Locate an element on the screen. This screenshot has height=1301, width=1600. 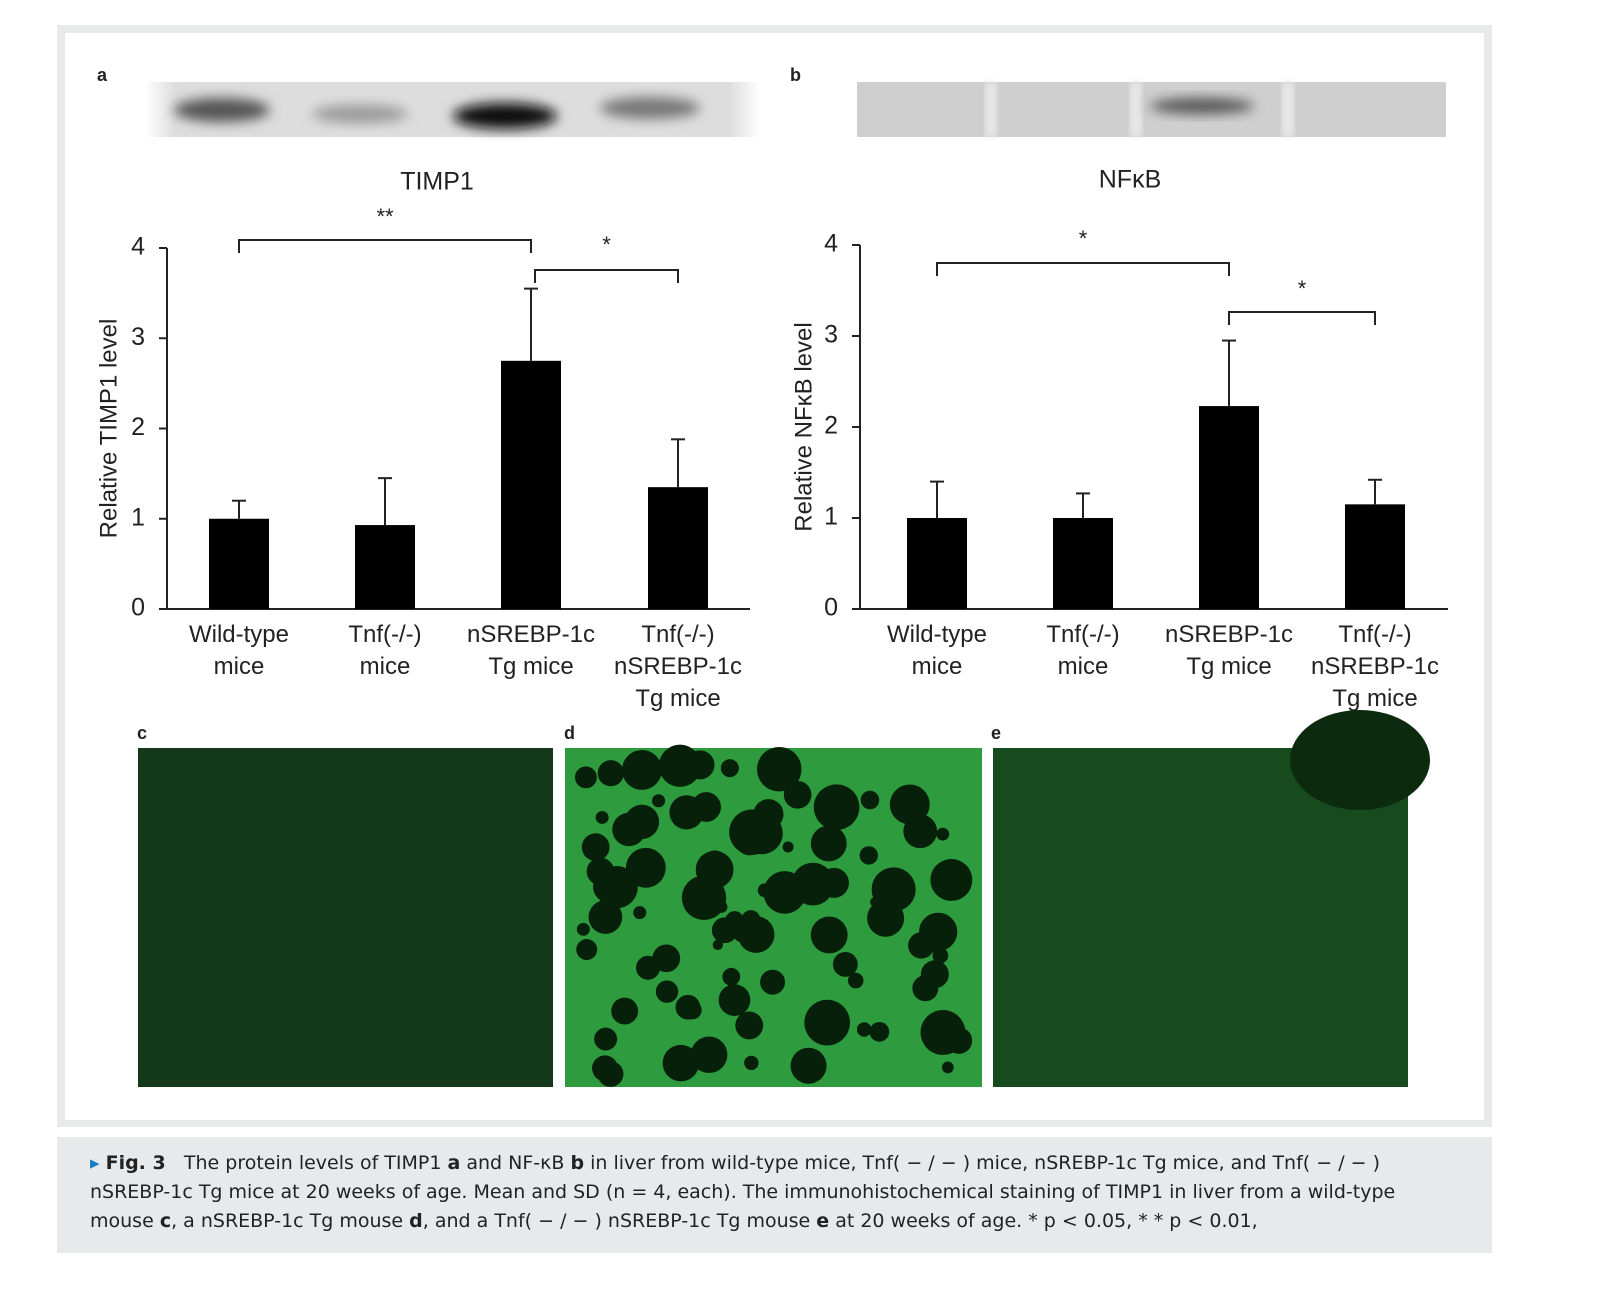
y-tick-label: 4 is located at coordinates (138, 247).